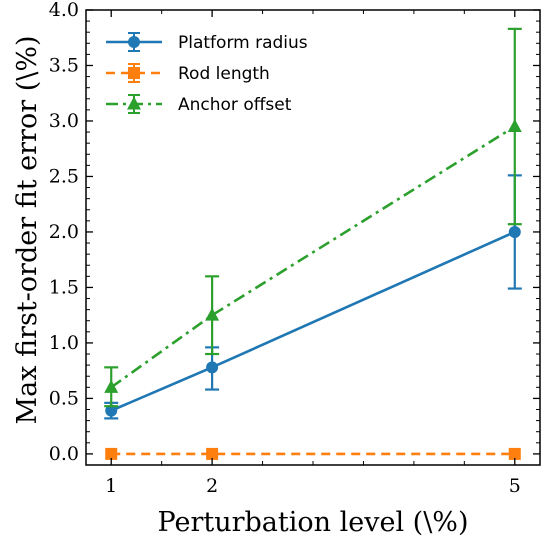 This screenshot has height=541, width=550. I want to click on y-tick-label: 0.5, so click(64, 398).